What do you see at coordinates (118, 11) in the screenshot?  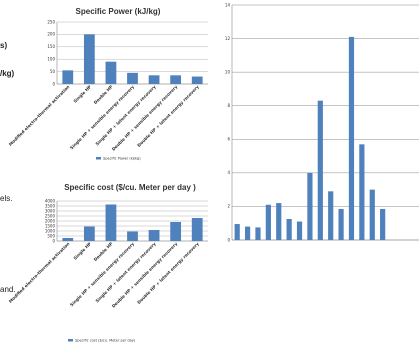 I see `chart-title: Specific Power (kJ/kg)` at bounding box center [118, 11].